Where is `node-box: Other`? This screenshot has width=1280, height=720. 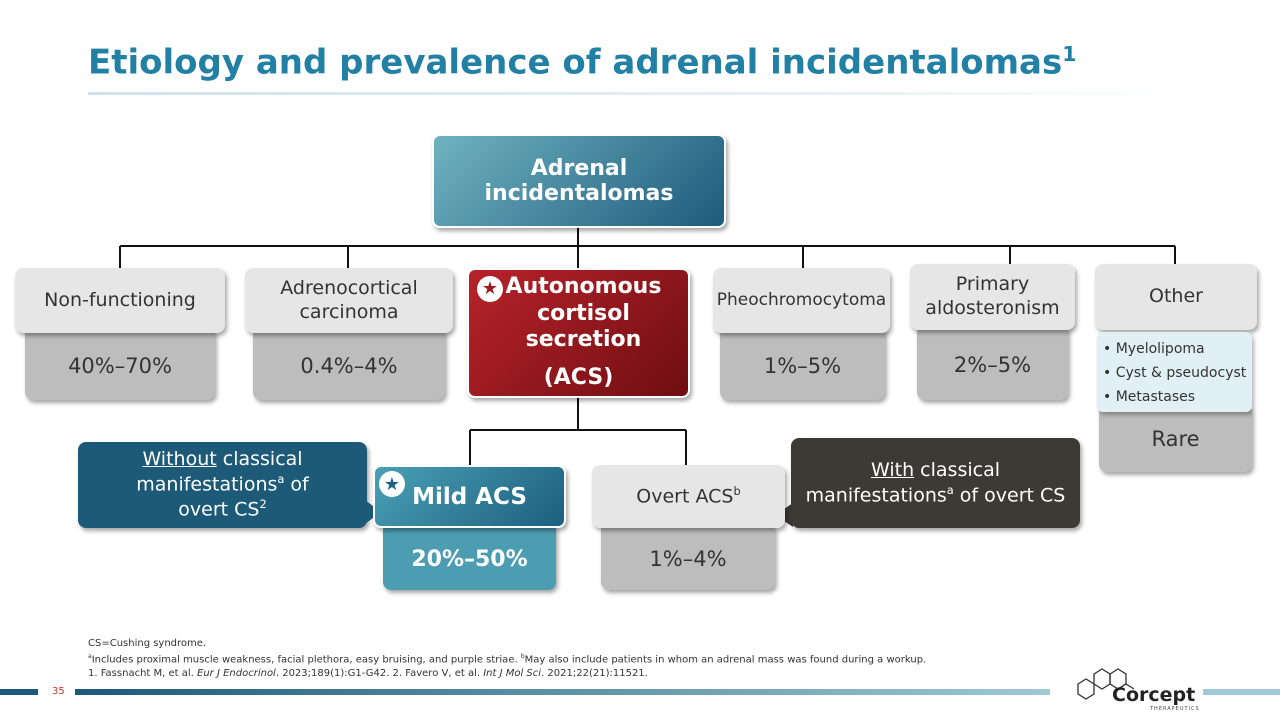 node-box: Other is located at coordinates (1176, 297).